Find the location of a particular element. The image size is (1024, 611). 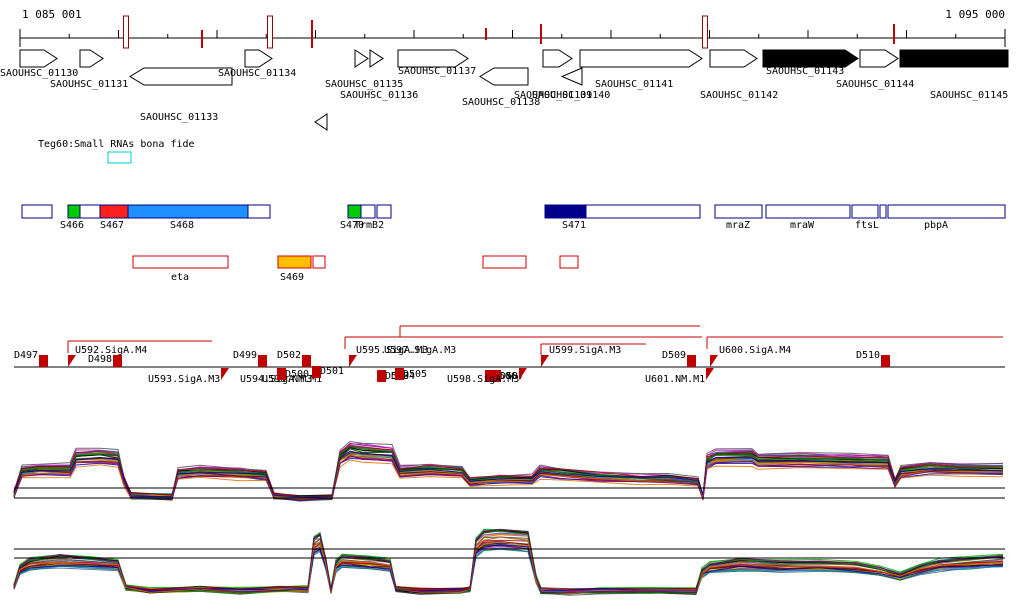

srna-track-title: Teg60:Small RNAs bona fide is located at coordinates (116, 144).